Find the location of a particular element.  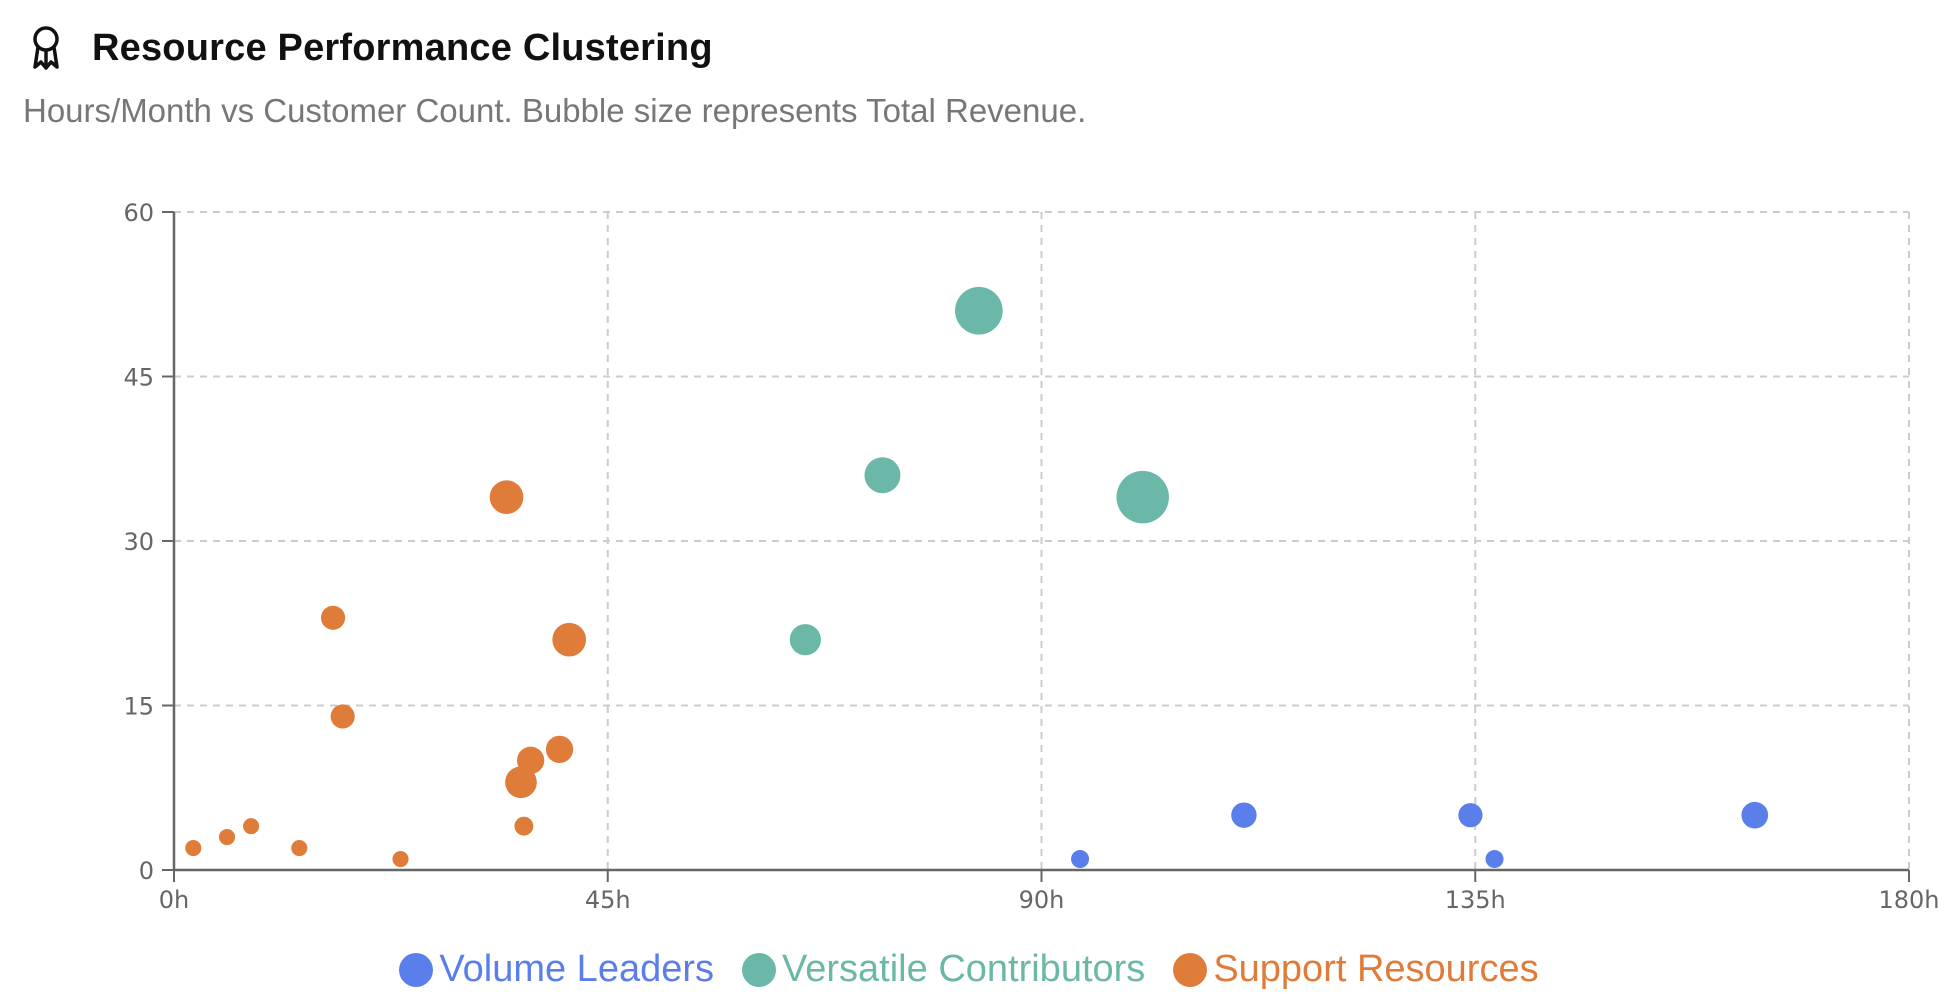

legend-label: Support Resources is located at coordinates (1376, 969).